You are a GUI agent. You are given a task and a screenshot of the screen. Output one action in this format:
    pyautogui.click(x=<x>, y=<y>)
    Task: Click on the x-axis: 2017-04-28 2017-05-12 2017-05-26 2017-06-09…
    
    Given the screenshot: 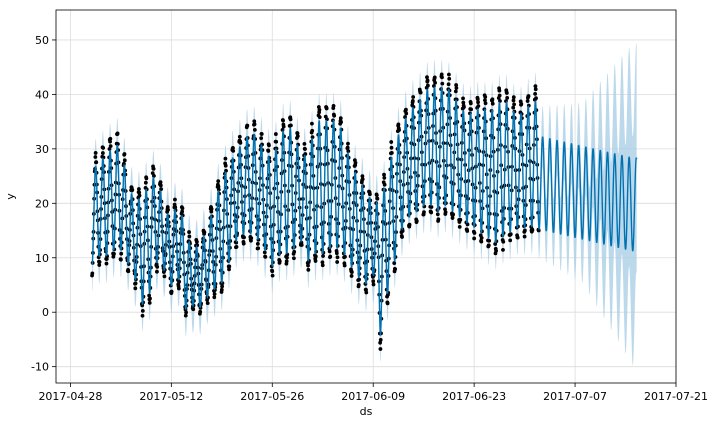 What is the action you would take?
    pyautogui.click(x=373, y=393)
    